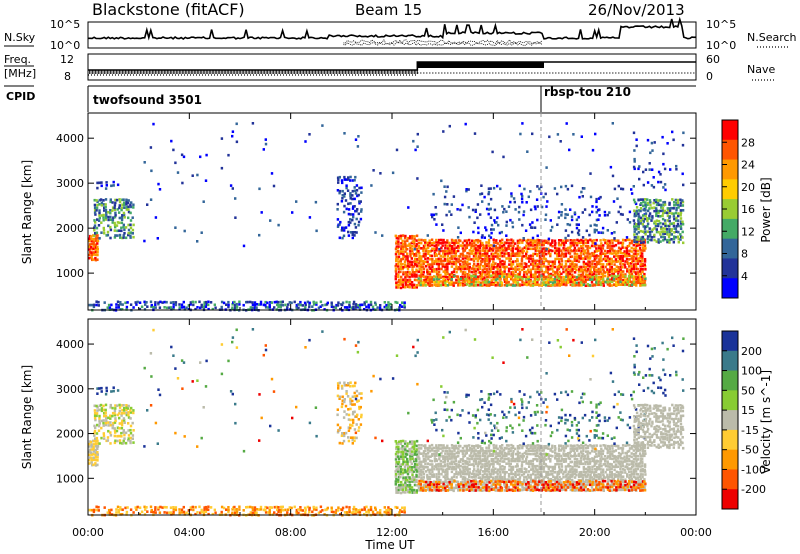 The height and width of the screenshot is (554, 800). What do you see at coordinates (20, 73) in the screenshot?
I see `freq-label-line2: [MHz]` at bounding box center [20, 73].